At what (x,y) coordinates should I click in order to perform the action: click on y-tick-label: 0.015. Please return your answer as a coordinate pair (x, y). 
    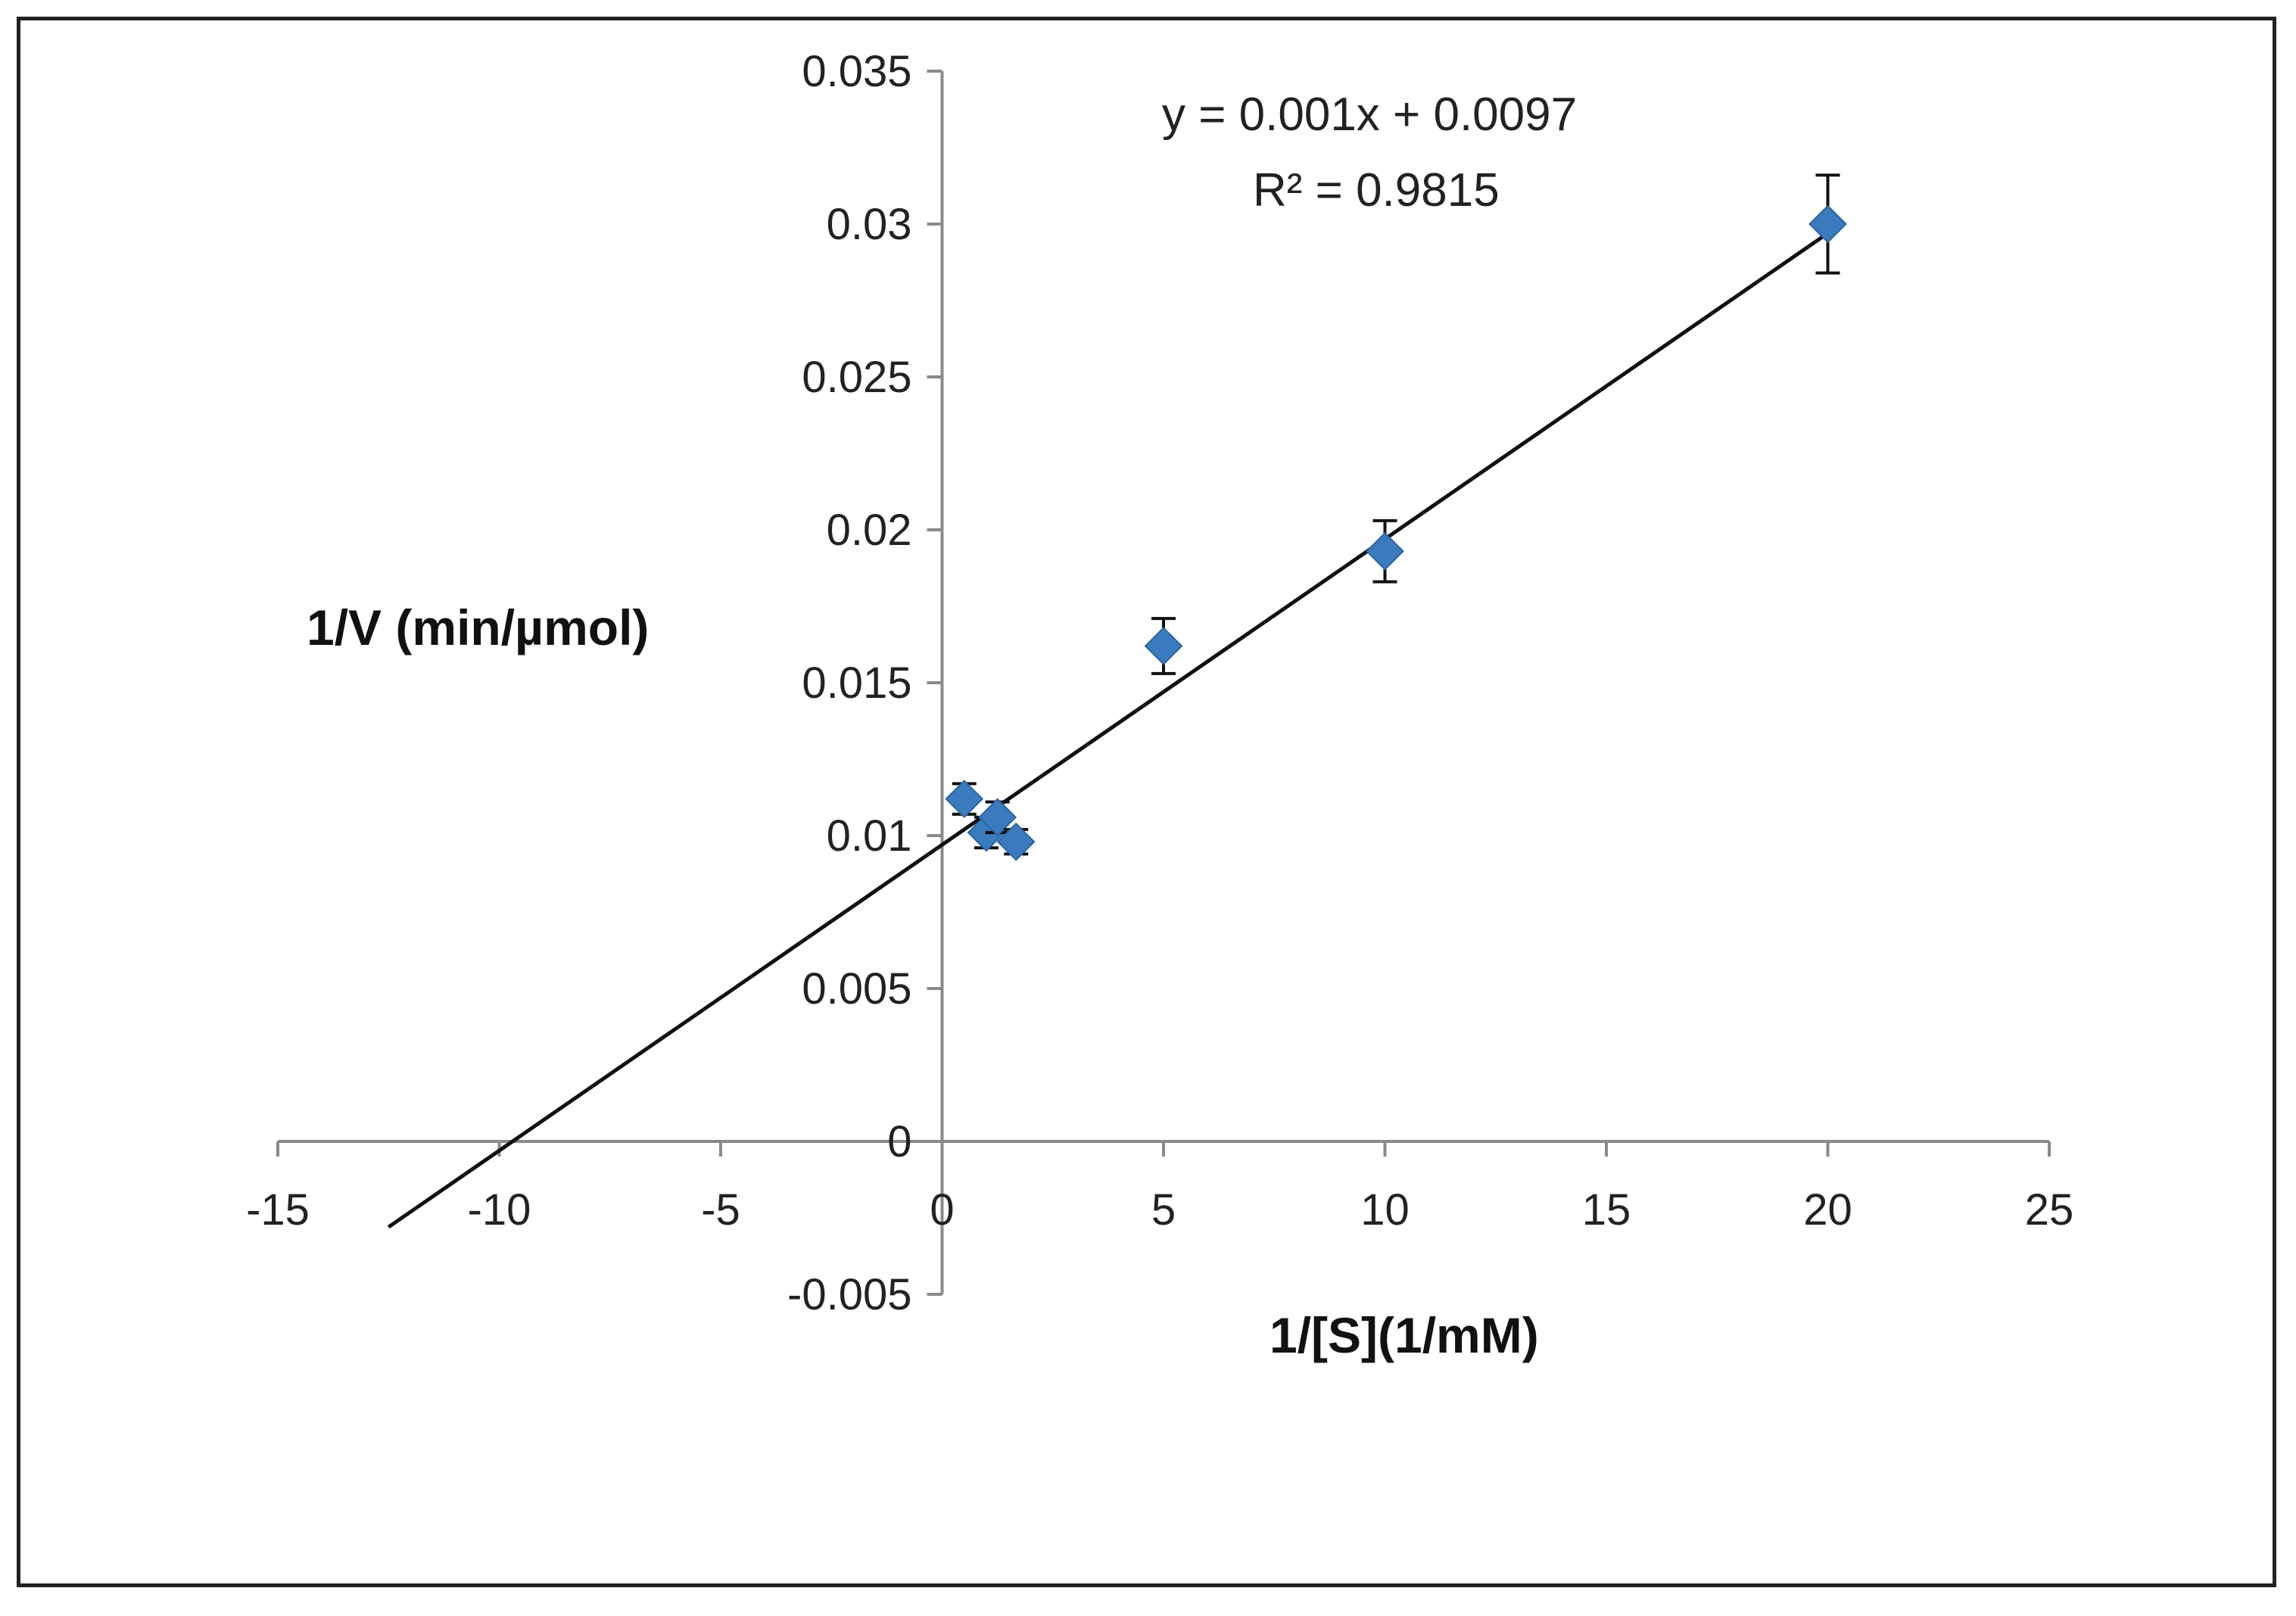
    Looking at the image, I should click on (857, 683).